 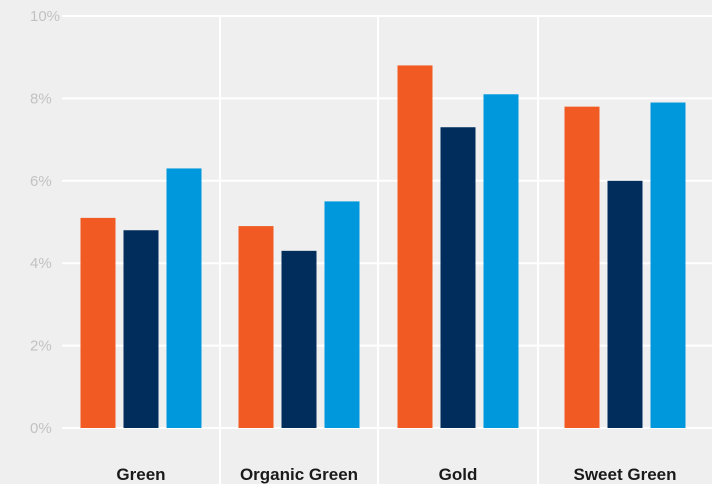 What do you see at coordinates (41, 181) in the screenshot?
I see `y-tick-label: 6%` at bounding box center [41, 181].